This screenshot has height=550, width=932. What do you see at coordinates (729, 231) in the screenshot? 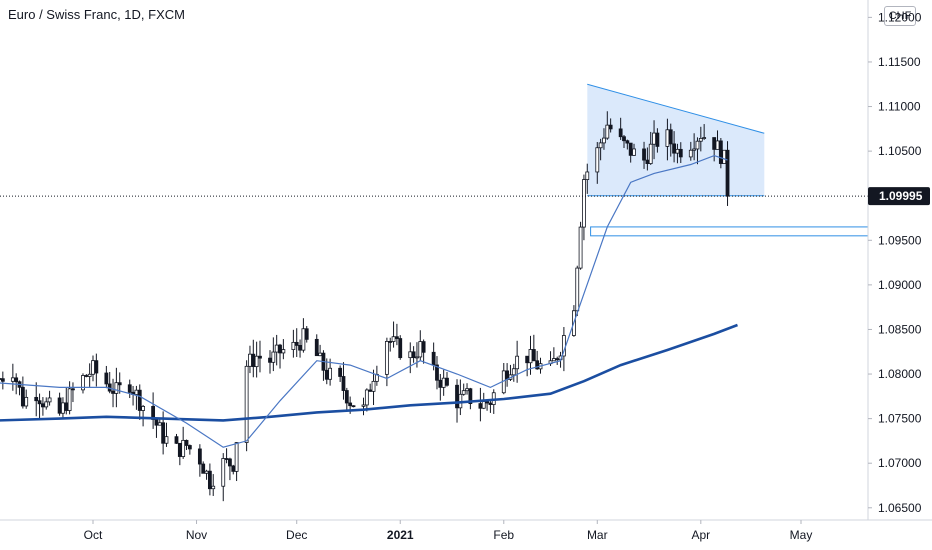
I see `support-zone-box` at bounding box center [729, 231].